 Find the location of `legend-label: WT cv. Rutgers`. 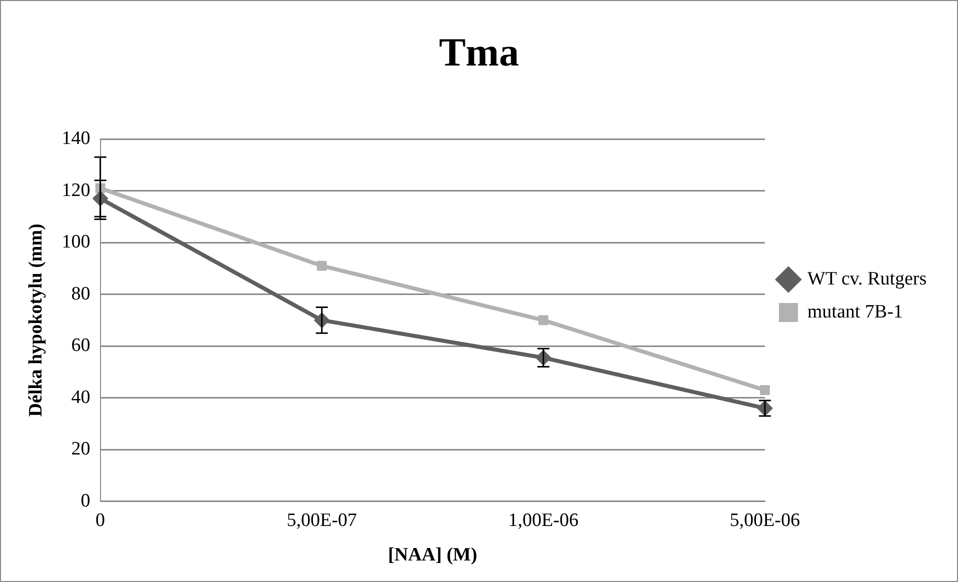

legend-label: WT cv. Rutgers is located at coordinates (867, 279).